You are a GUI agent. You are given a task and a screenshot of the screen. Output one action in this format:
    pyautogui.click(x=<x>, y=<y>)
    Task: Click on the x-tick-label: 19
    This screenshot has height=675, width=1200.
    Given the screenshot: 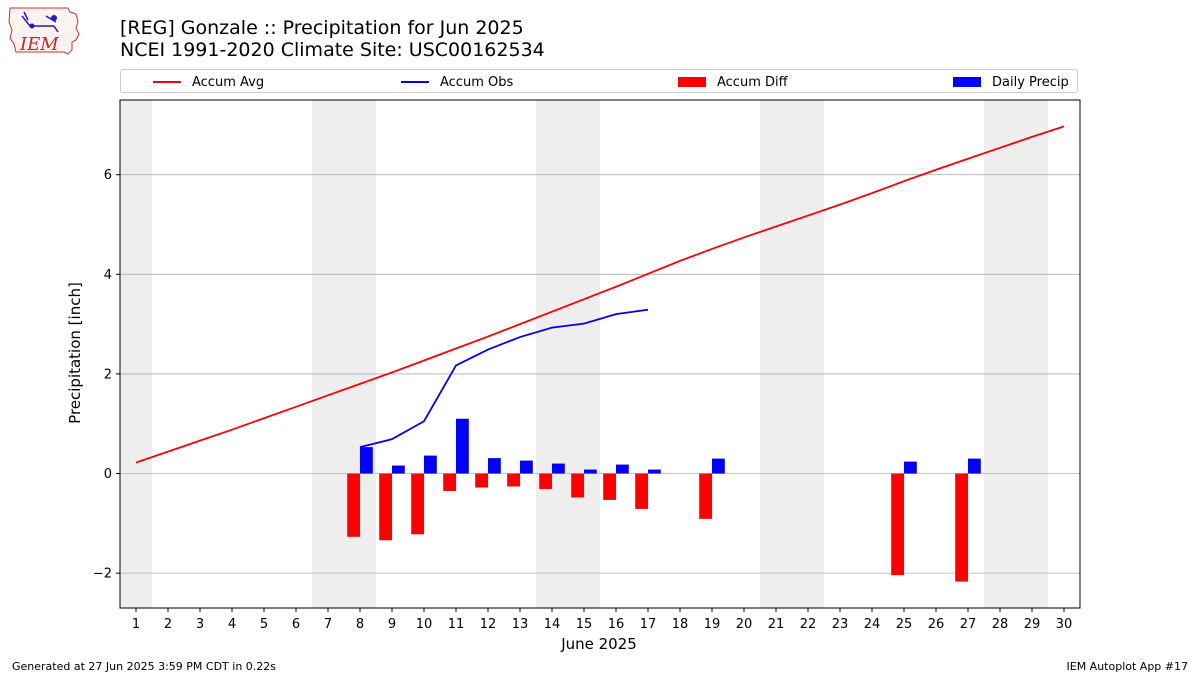 What is the action you would take?
    pyautogui.click(x=712, y=624)
    